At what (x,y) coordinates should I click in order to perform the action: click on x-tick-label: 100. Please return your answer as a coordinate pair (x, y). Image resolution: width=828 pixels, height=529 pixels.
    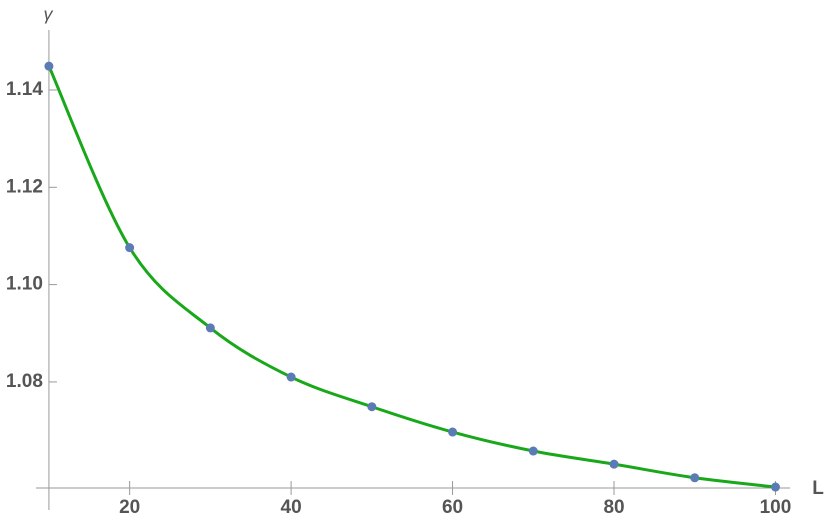
    Looking at the image, I should click on (776, 507).